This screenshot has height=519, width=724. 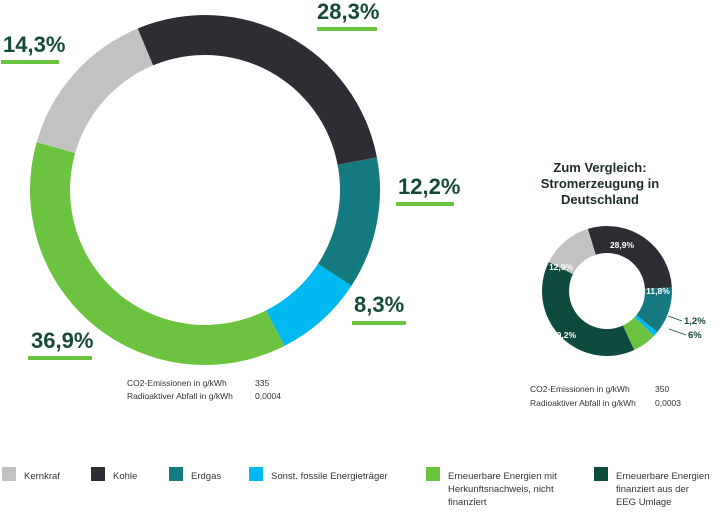 I want to click on legend-label-erdgas: Erdgas, so click(x=206, y=476).